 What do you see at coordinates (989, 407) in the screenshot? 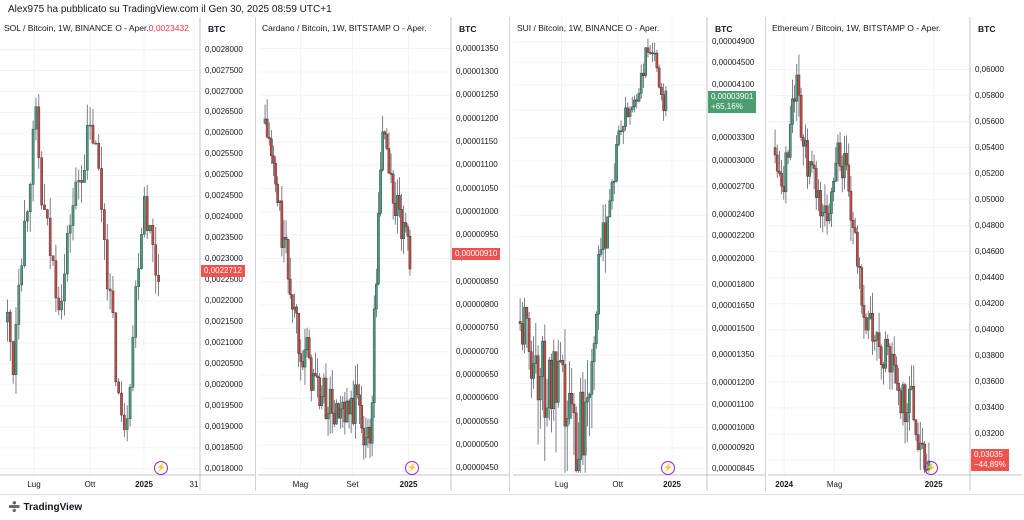
I see `y-tick-label: 0,03400` at bounding box center [989, 407].